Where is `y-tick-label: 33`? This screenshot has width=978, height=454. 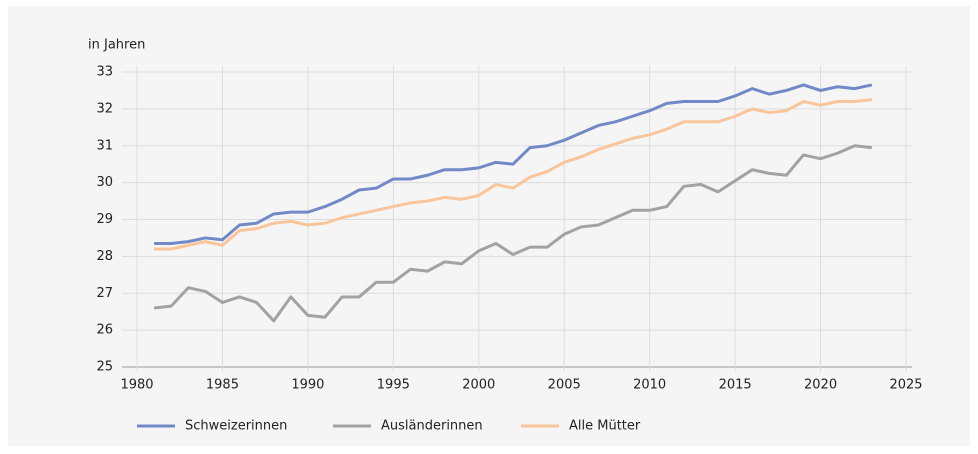 y-tick-label: 33 is located at coordinates (104, 72).